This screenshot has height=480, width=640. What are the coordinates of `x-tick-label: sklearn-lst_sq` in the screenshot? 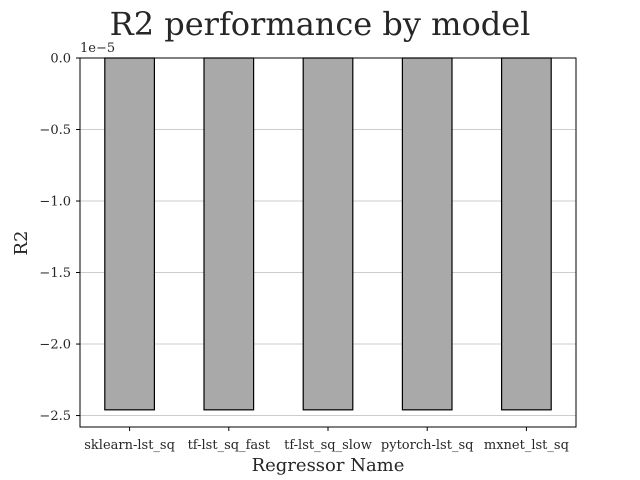 It's located at (129, 445).